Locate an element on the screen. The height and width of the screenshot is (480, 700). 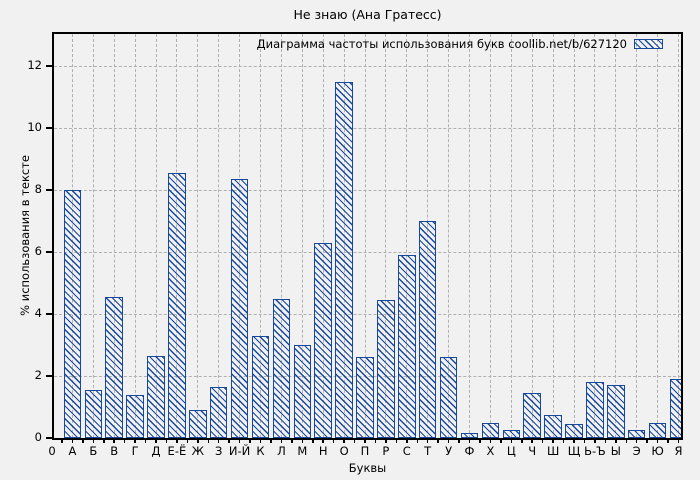
x-tick-label-Ь-Ъ: Ь-Ъ is located at coordinates (595, 451).